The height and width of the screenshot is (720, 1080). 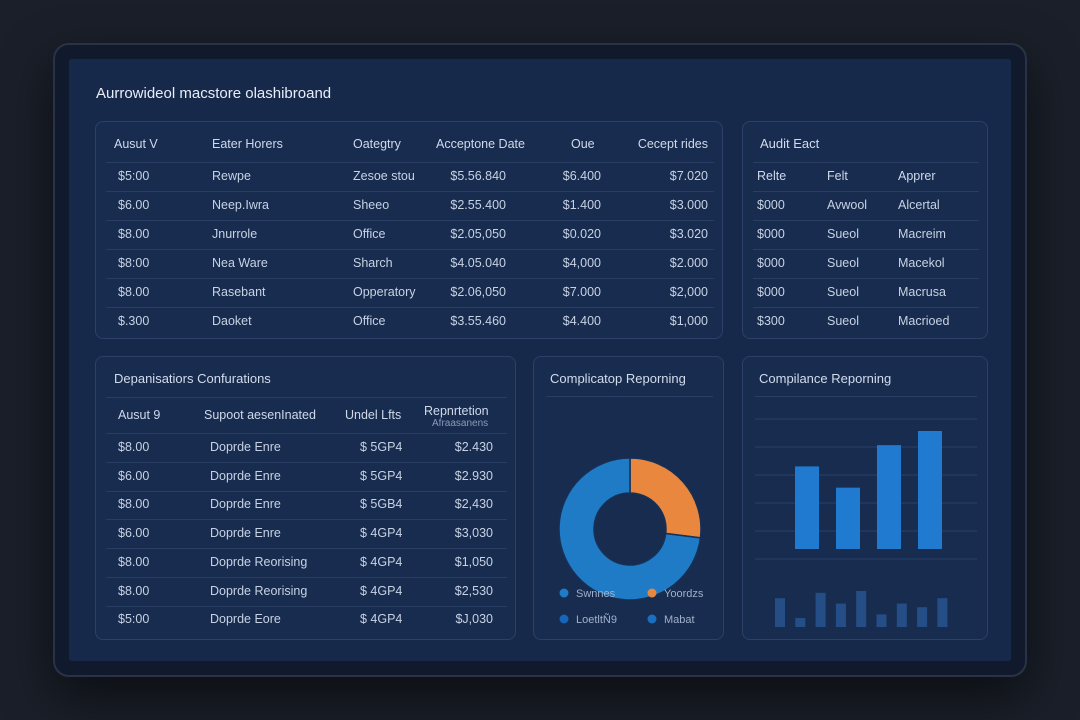 What do you see at coordinates (373, 415) in the screenshot?
I see `config-table-header: Undel Lfts` at bounding box center [373, 415].